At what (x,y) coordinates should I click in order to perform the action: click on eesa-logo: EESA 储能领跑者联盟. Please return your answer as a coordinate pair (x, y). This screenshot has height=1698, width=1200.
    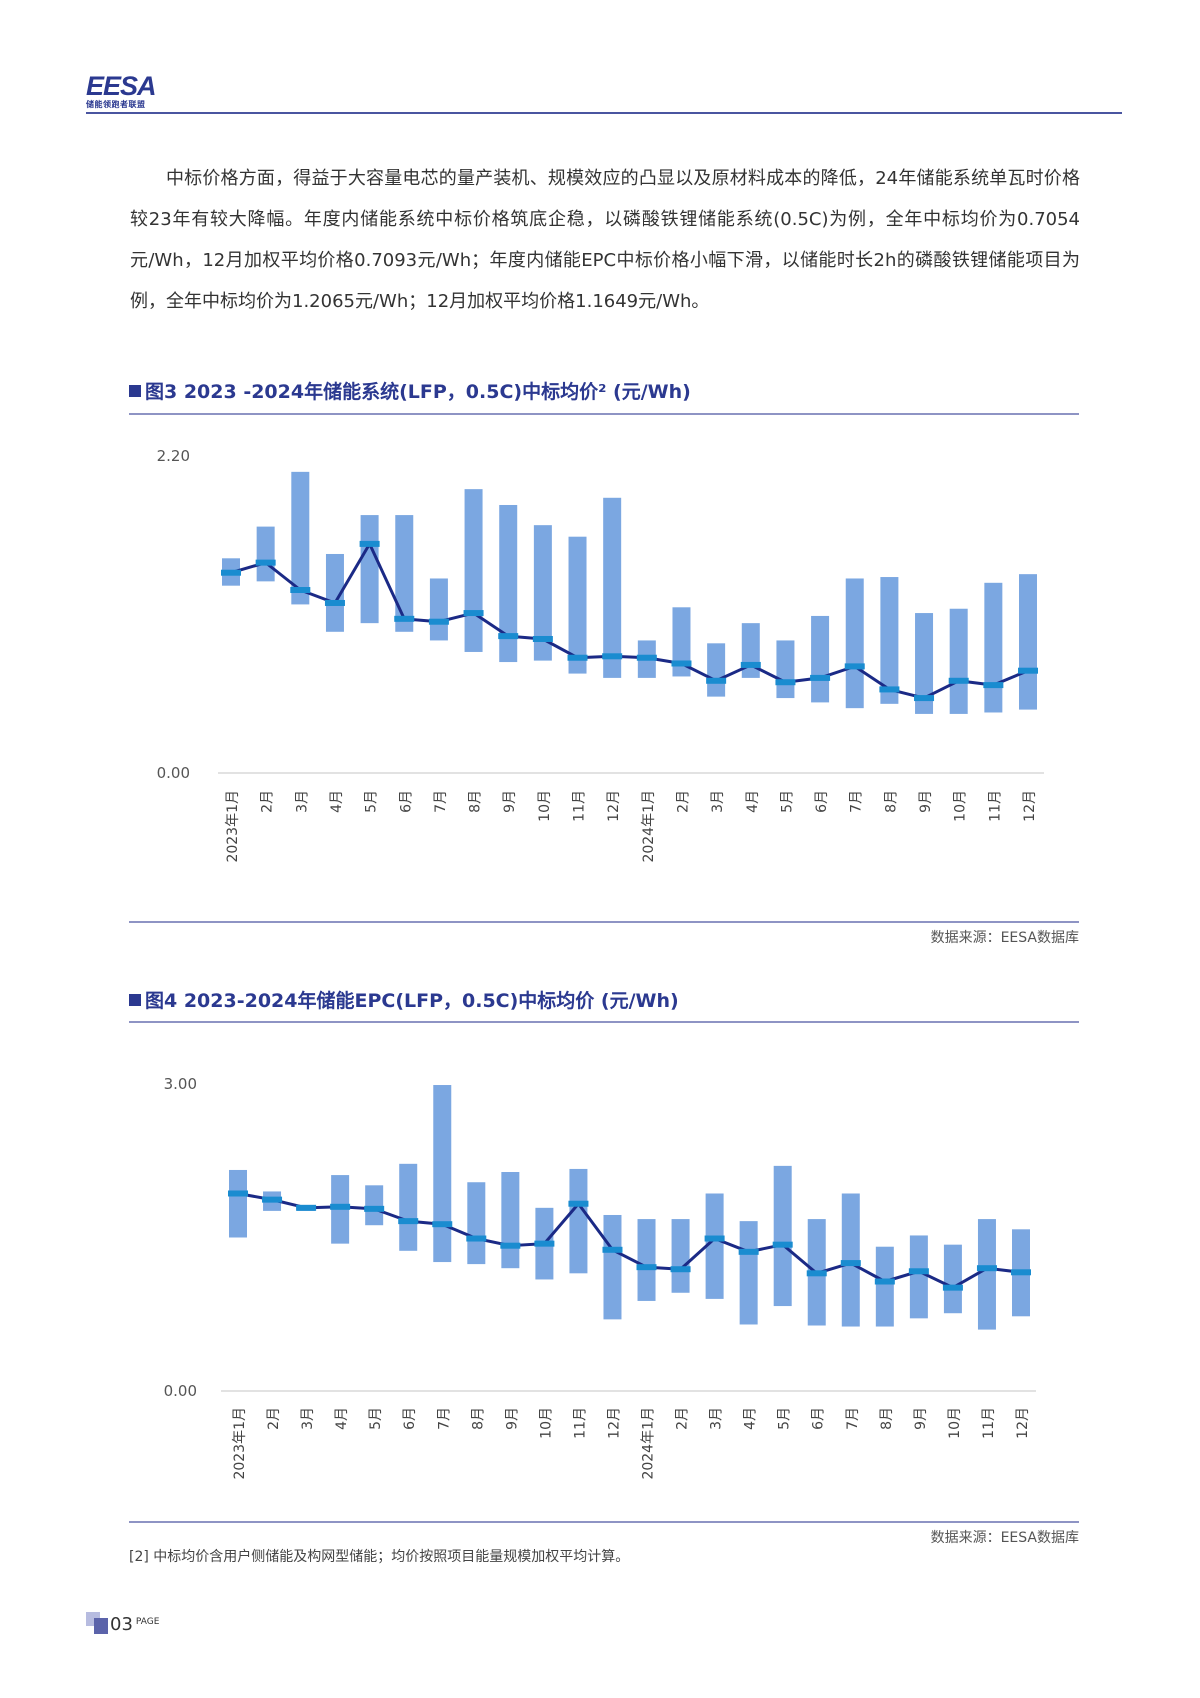
    Looking at the image, I should click on (126, 92).